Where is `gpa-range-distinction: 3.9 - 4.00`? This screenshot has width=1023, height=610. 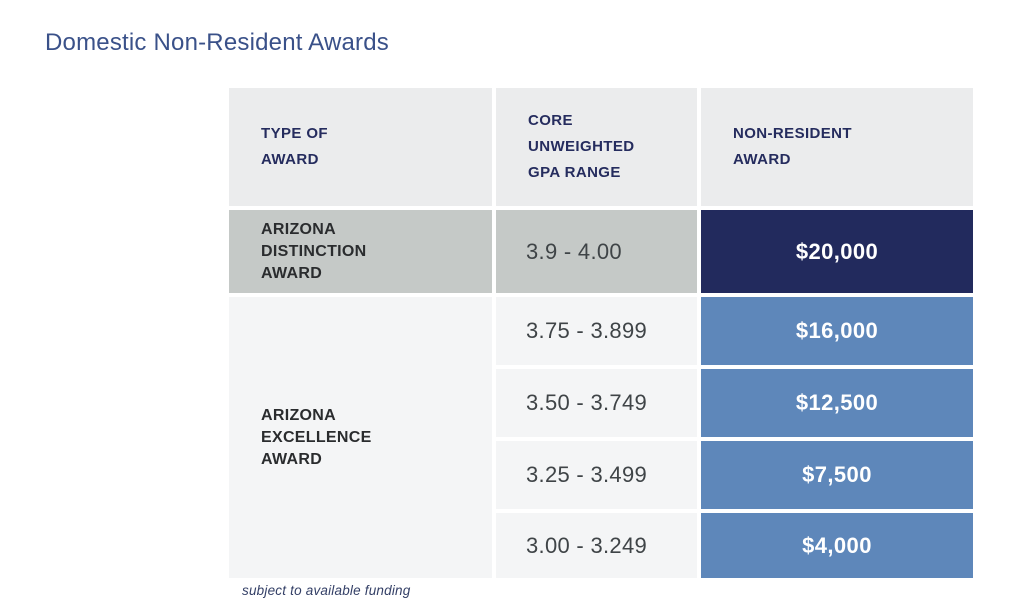 gpa-range-distinction: 3.9 - 4.00 is located at coordinates (596, 251).